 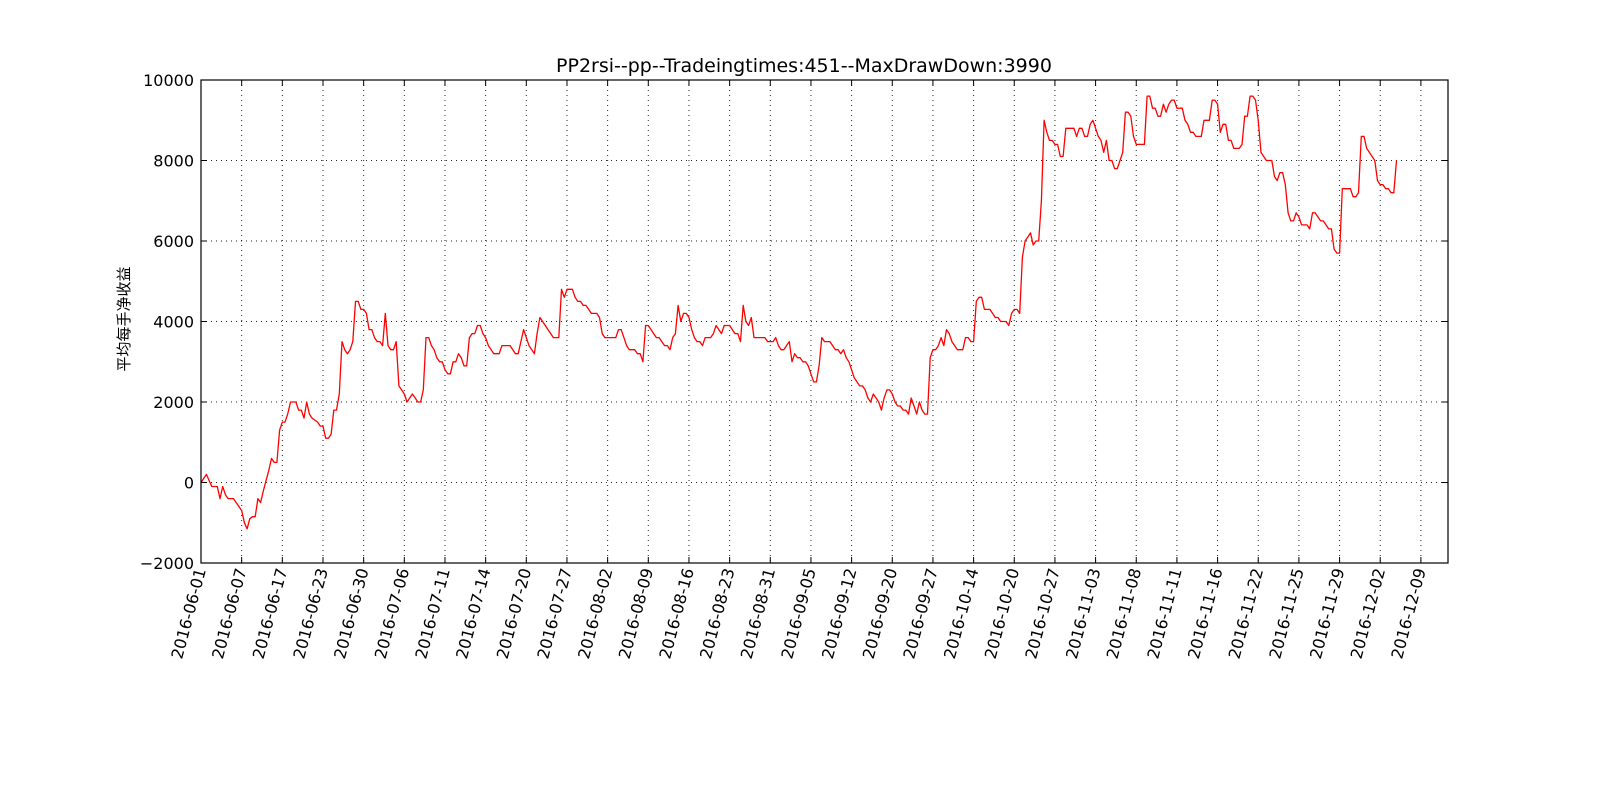 I want to click on y-axis-label: 平均每手净收益, so click(x=124, y=318).